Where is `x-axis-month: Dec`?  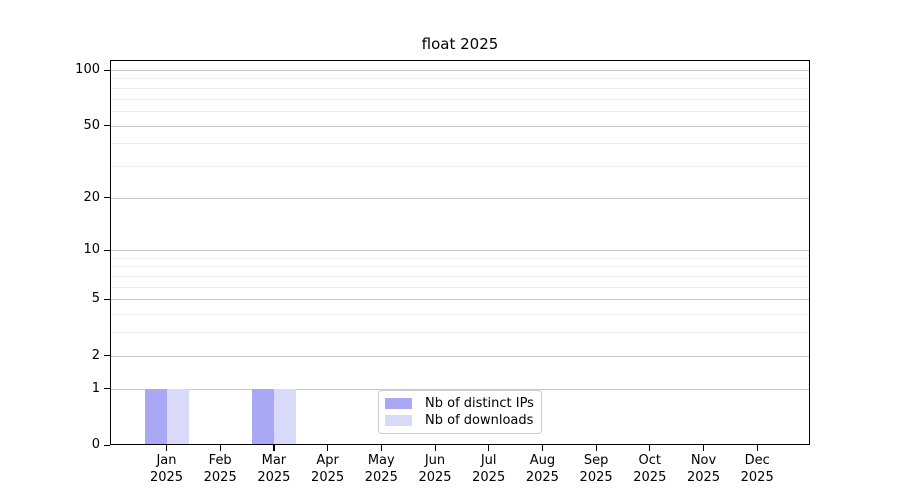
x-axis-month: Dec is located at coordinates (757, 460).